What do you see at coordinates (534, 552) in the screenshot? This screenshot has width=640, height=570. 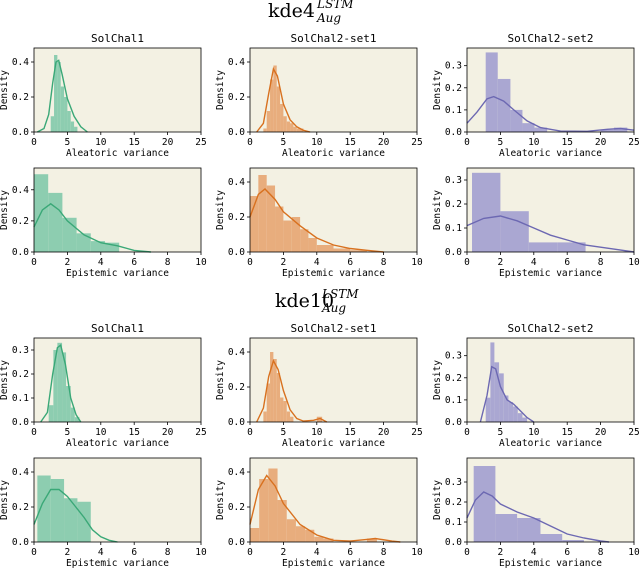 I see `x-tick-label: 4` at bounding box center [534, 552].